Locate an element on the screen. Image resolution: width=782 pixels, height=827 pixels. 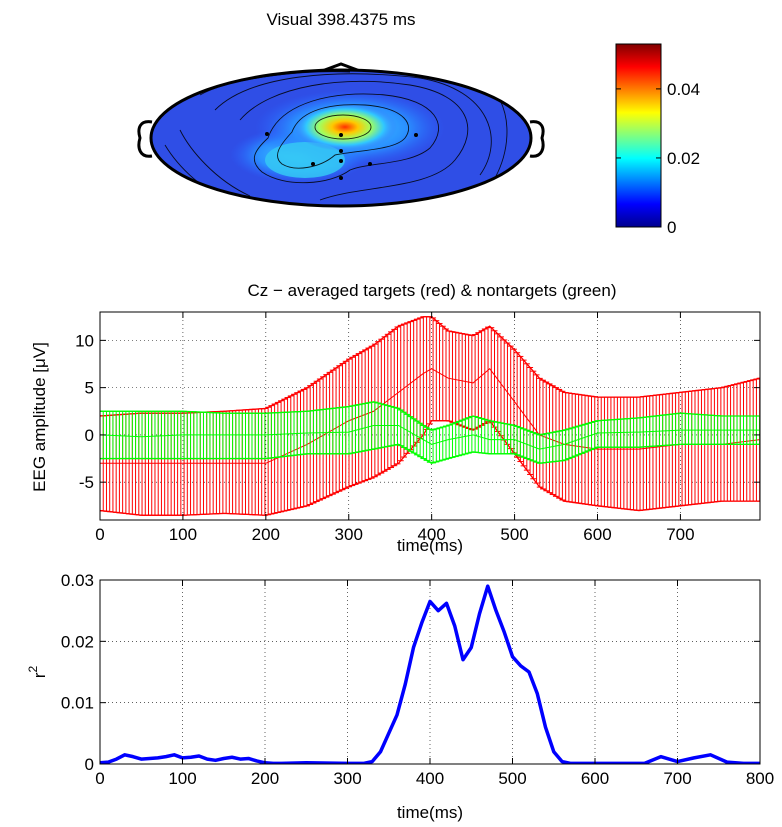
erp-xlabel: time(ms) is located at coordinates (430, 545).